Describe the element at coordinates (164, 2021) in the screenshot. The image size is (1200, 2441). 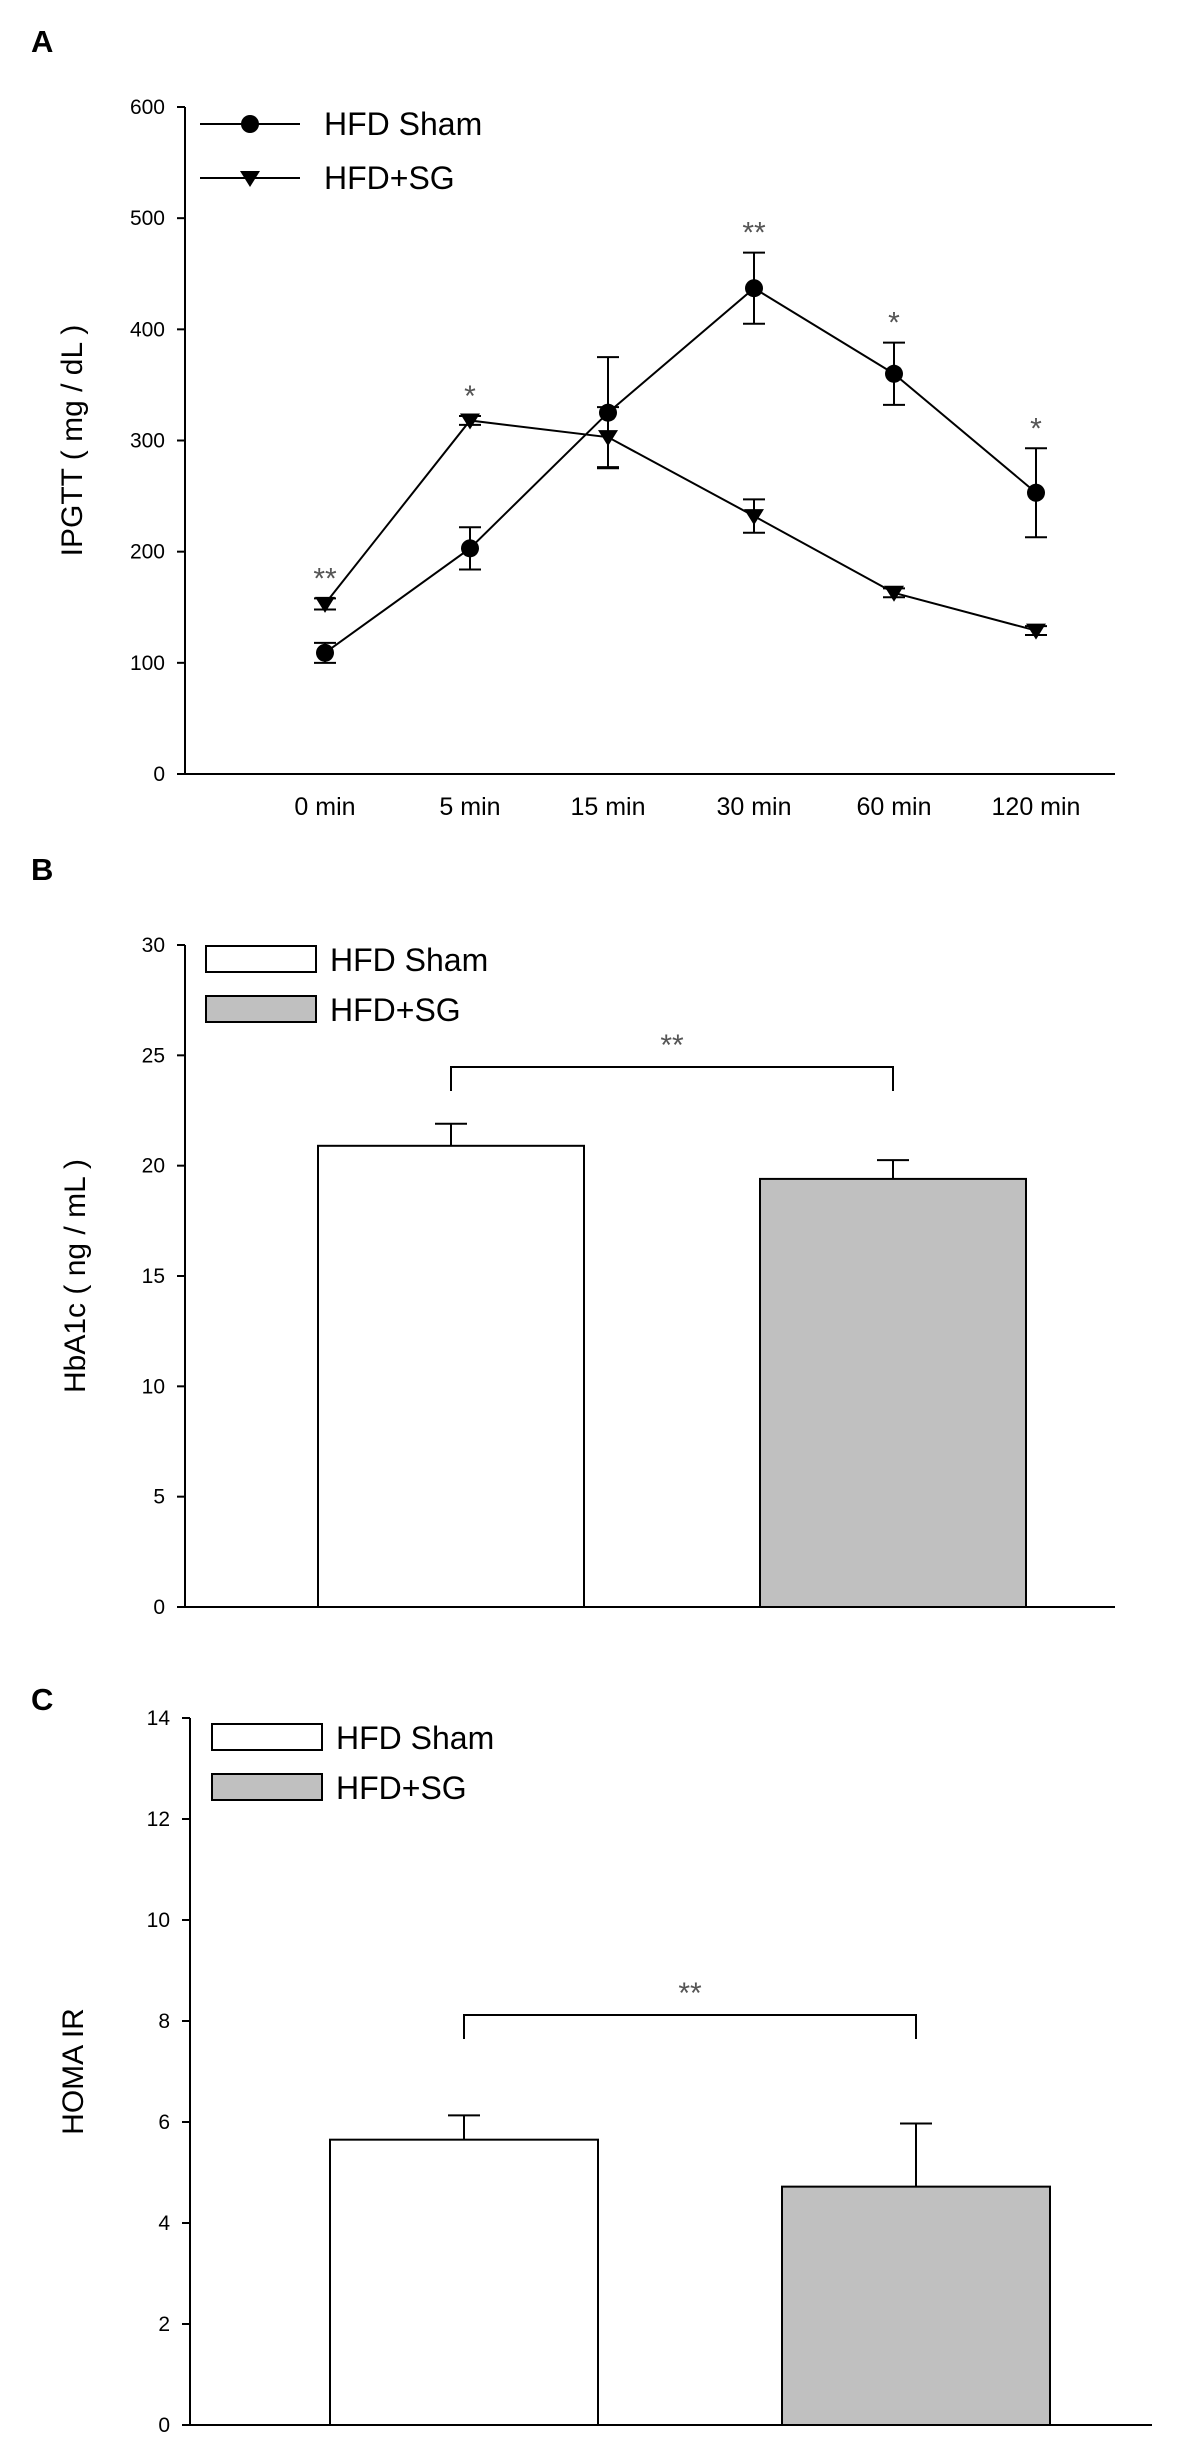
I see `y-tick-label: 8` at that location.